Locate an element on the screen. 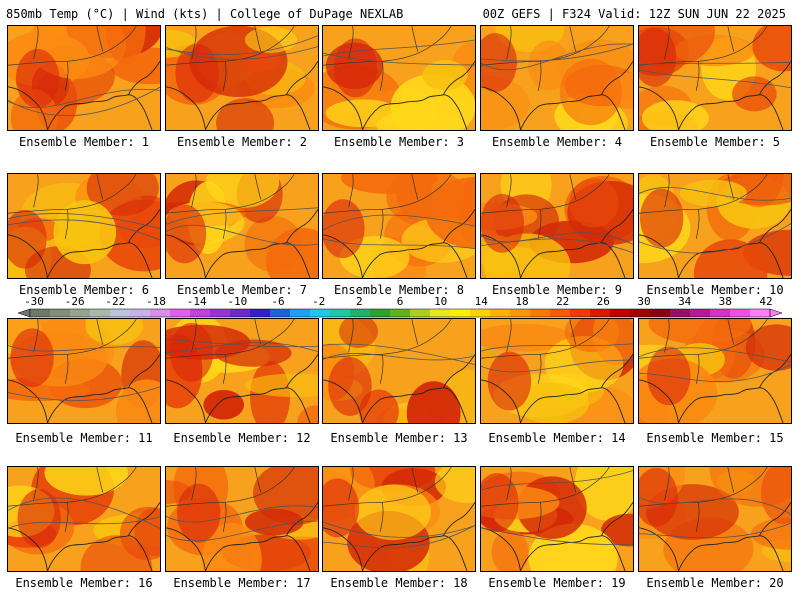  colorbar-tick-label: 2 is located at coordinates (359, 301).